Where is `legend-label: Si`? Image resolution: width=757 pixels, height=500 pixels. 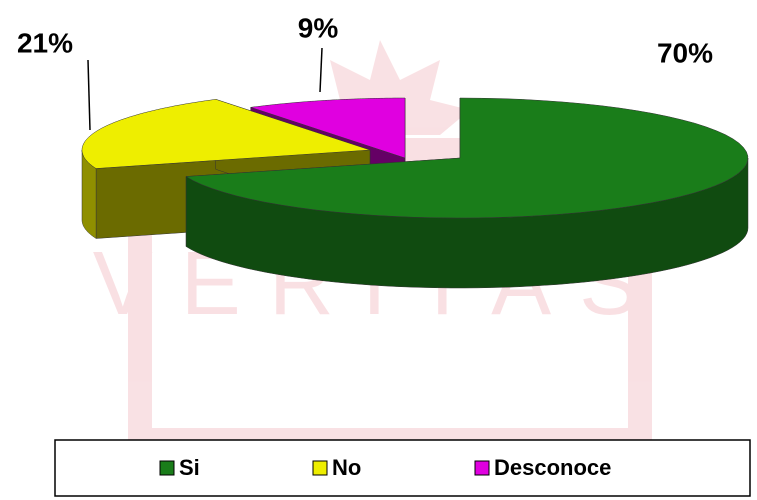
legend-label: Si is located at coordinates (189, 467).